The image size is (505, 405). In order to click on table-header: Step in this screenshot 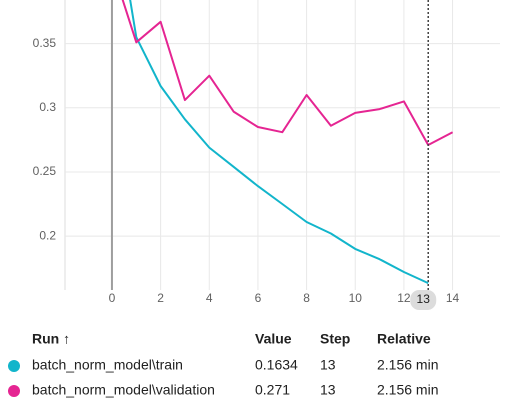, I will do `click(335, 339)`.